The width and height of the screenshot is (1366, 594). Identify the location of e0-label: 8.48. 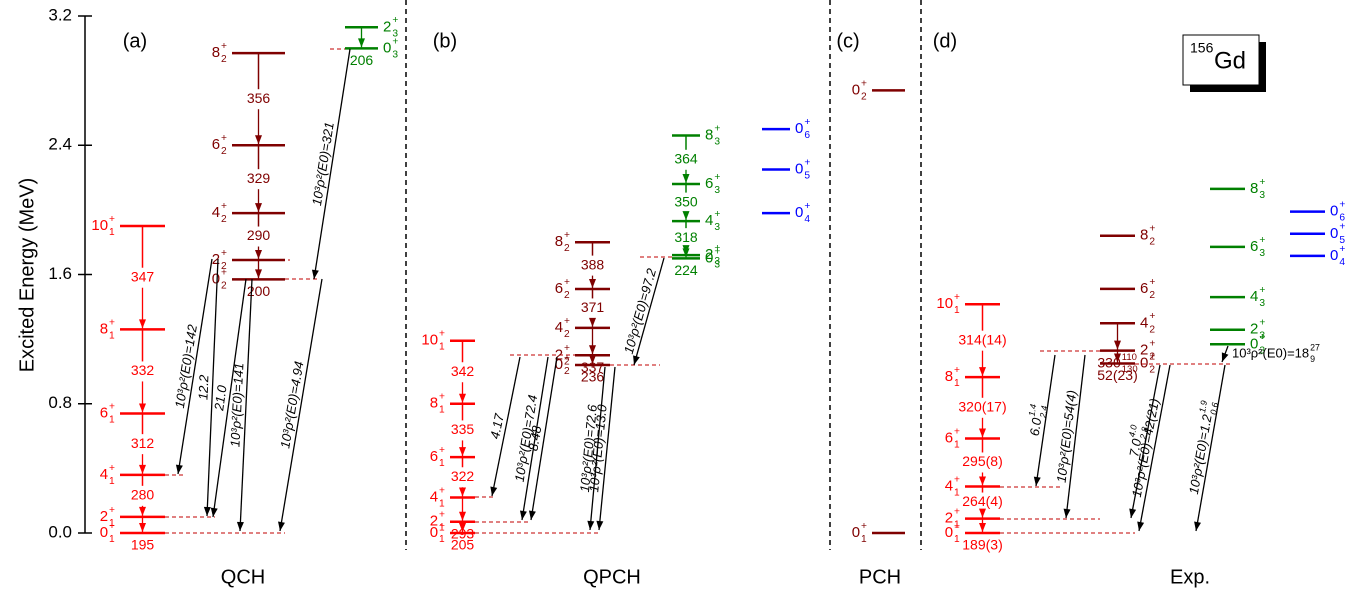
(535, 438).